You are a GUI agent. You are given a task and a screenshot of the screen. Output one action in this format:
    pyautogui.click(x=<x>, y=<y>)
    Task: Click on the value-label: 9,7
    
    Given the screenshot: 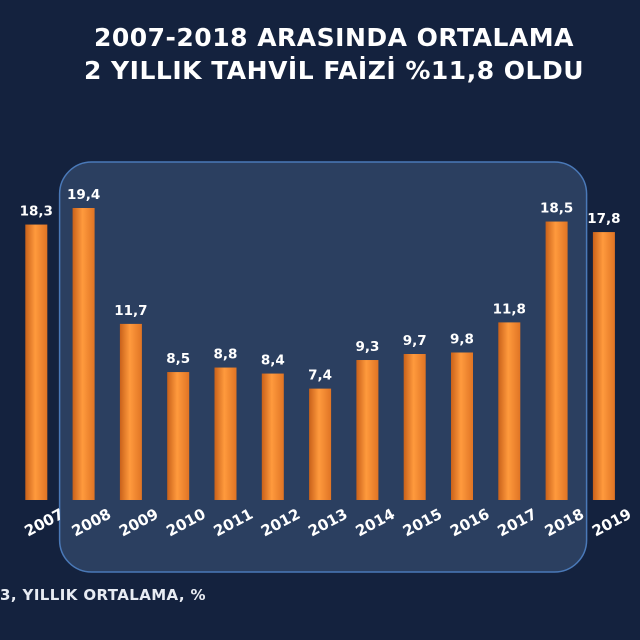 What is the action you would take?
    pyautogui.click(x=415, y=341)
    